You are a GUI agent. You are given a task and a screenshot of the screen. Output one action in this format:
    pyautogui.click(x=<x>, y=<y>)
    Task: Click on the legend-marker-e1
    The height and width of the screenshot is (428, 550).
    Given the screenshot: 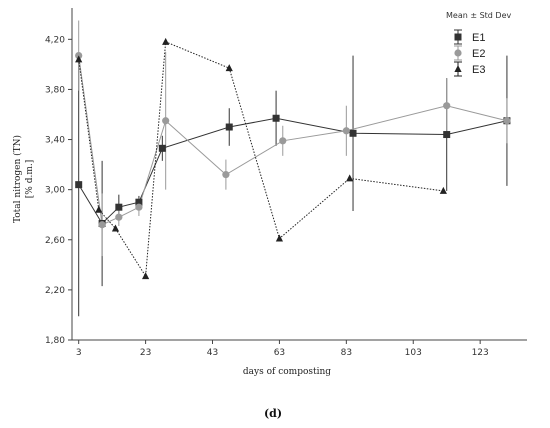 What is the action you would take?
    pyautogui.click(x=458, y=37)
    